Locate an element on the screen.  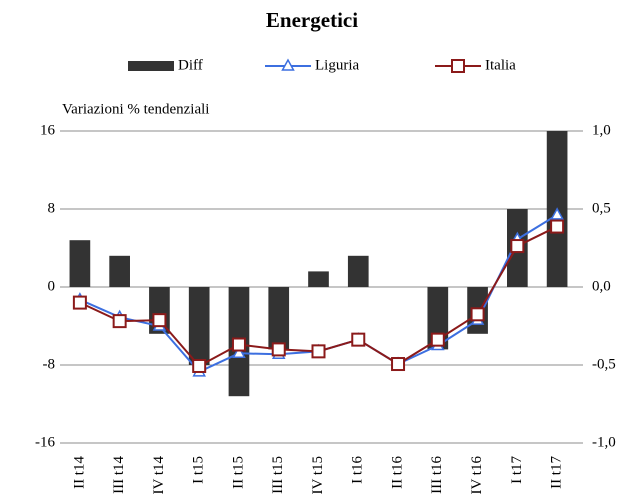
x-tick-label: IV t15 is located at coordinates (318, 475).